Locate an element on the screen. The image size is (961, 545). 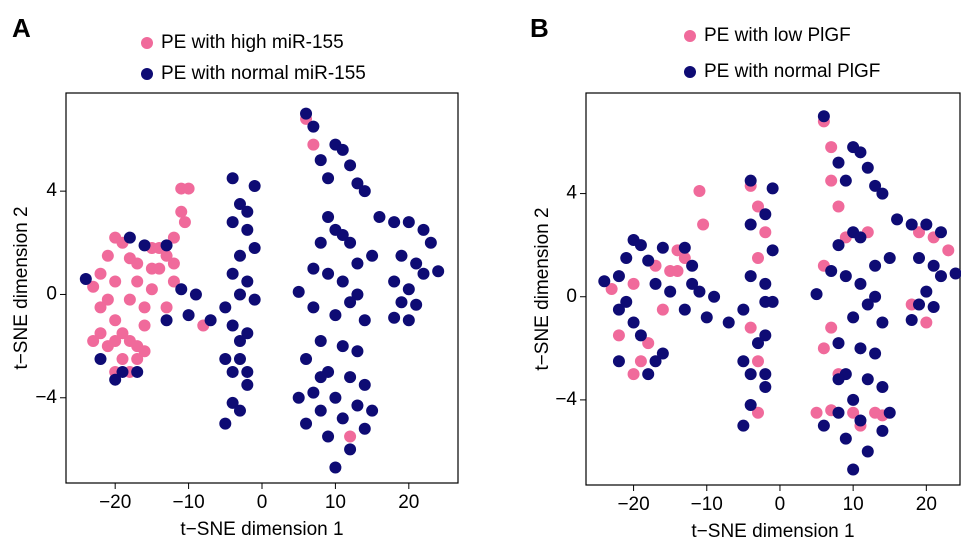
x-tick-label: −20 is located at coordinates (633, 504).